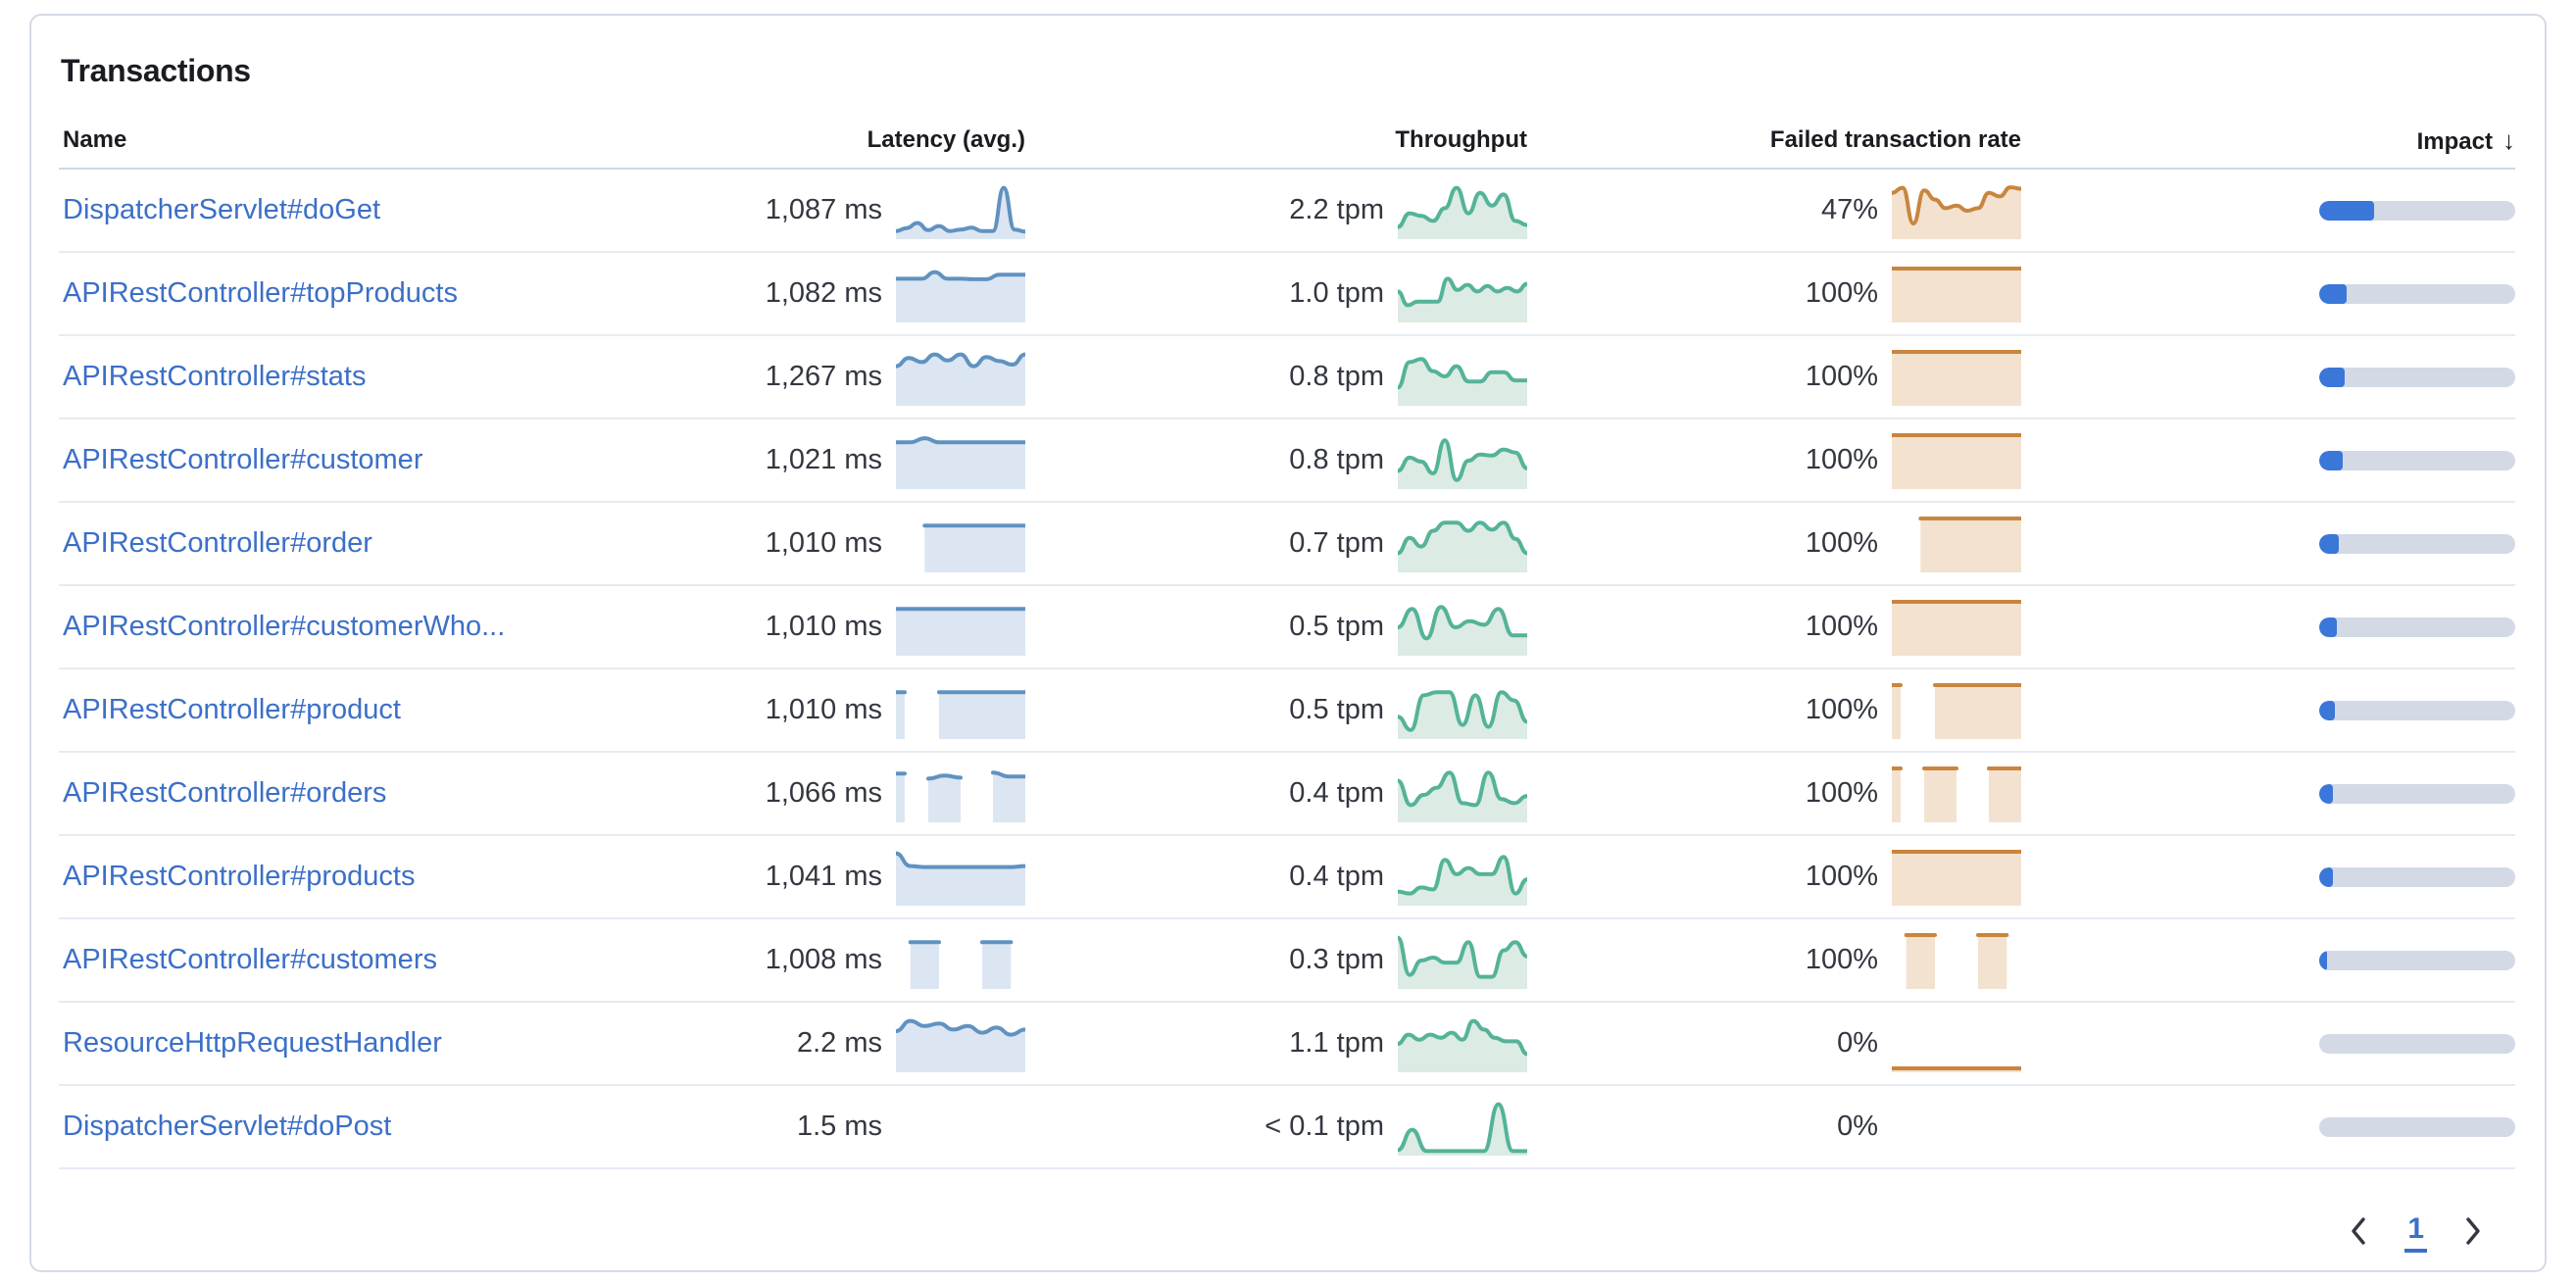 The width and height of the screenshot is (2576, 1284). Describe the element at coordinates (1276, 210) in the screenshot. I see `throughput-cell: 2.2 tpm` at that location.